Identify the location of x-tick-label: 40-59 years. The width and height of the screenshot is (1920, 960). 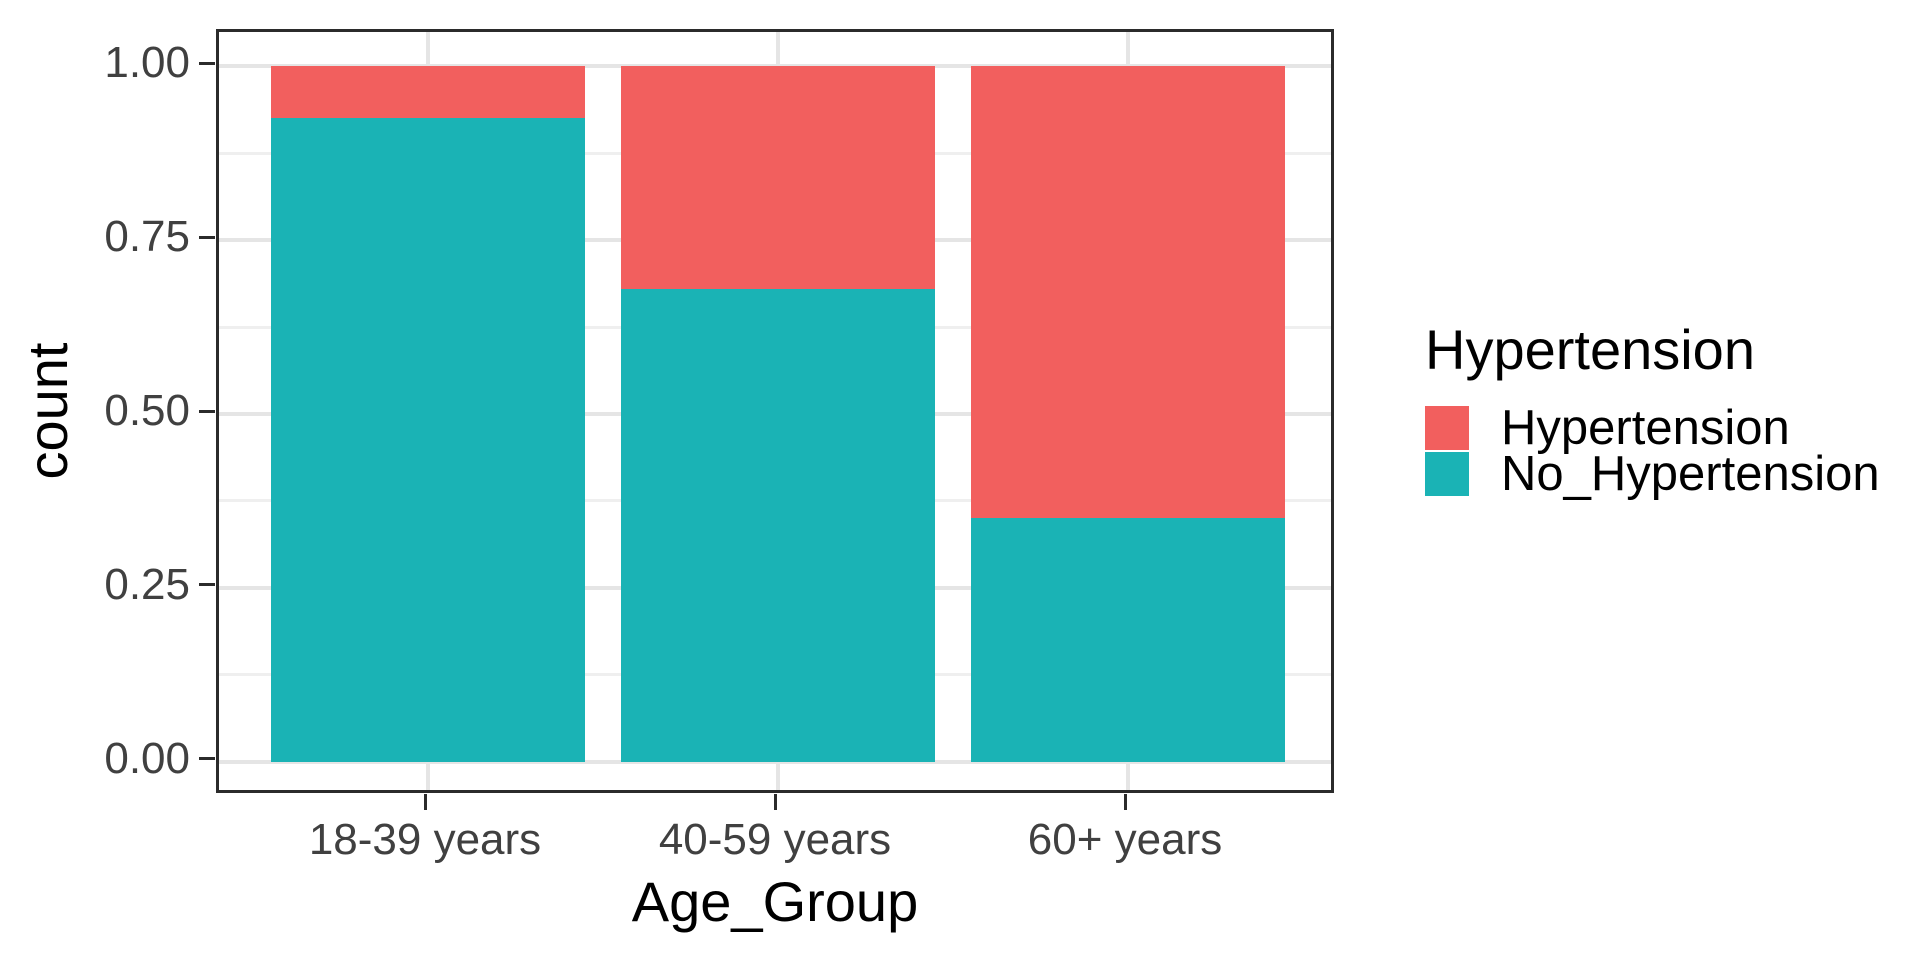
(775, 839).